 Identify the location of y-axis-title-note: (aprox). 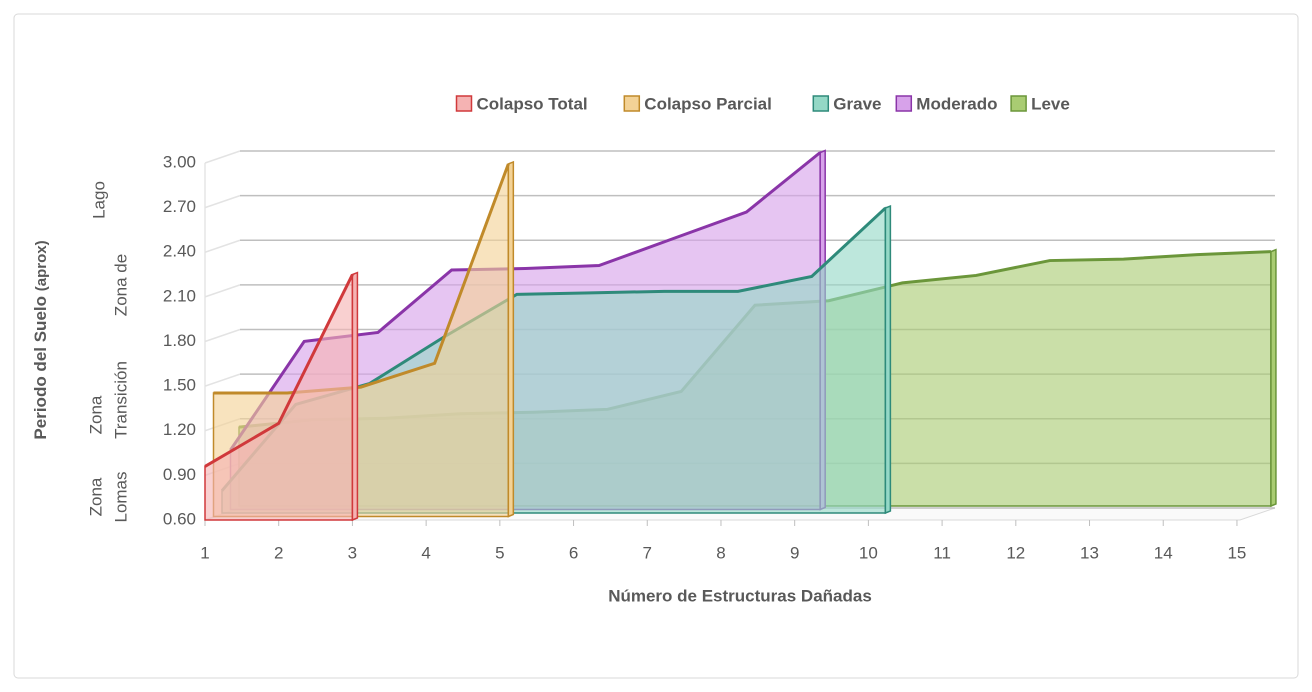
(41, 265).